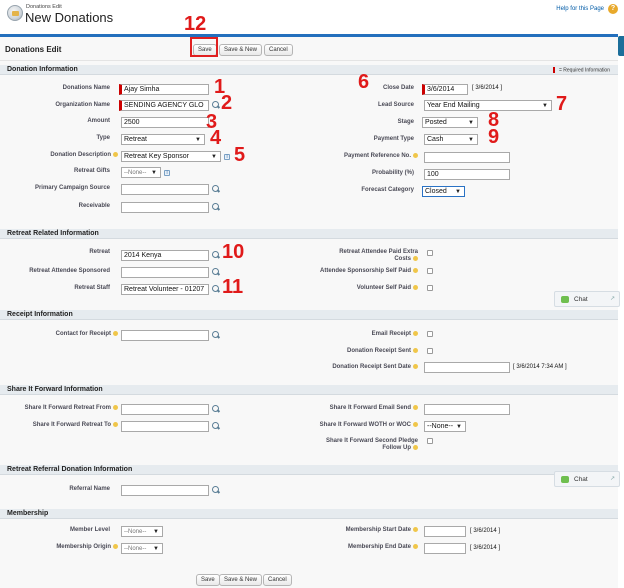 This screenshot has height=588, width=624. What do you see at coordinates (208, 580) in the screenshot?
I see `save-button-bottom: Save` at bounding box center [208, 580].